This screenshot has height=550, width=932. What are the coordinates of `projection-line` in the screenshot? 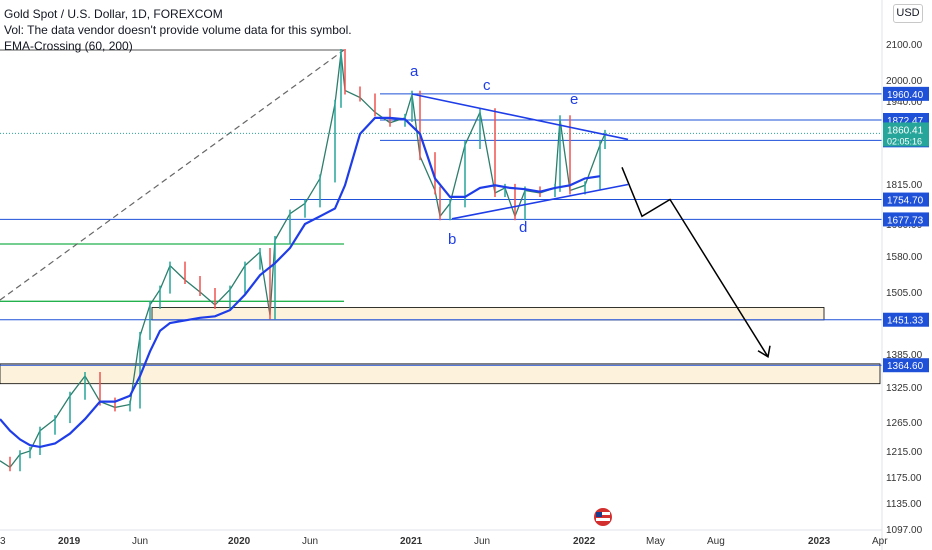 It's located at (695, 262).